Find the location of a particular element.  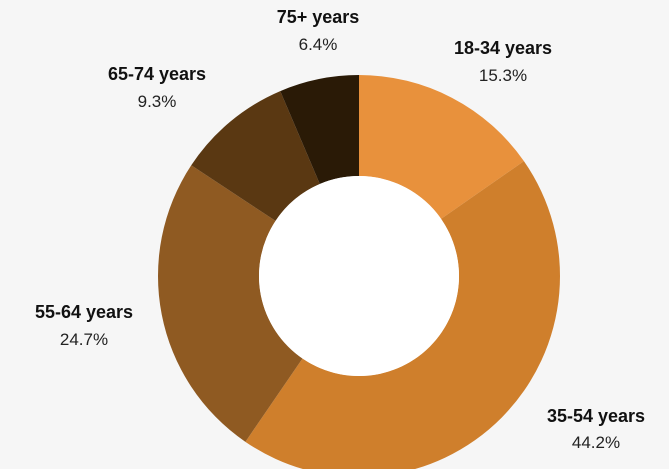

donut-slice-18-34-years is located at coordinates (441, 147).